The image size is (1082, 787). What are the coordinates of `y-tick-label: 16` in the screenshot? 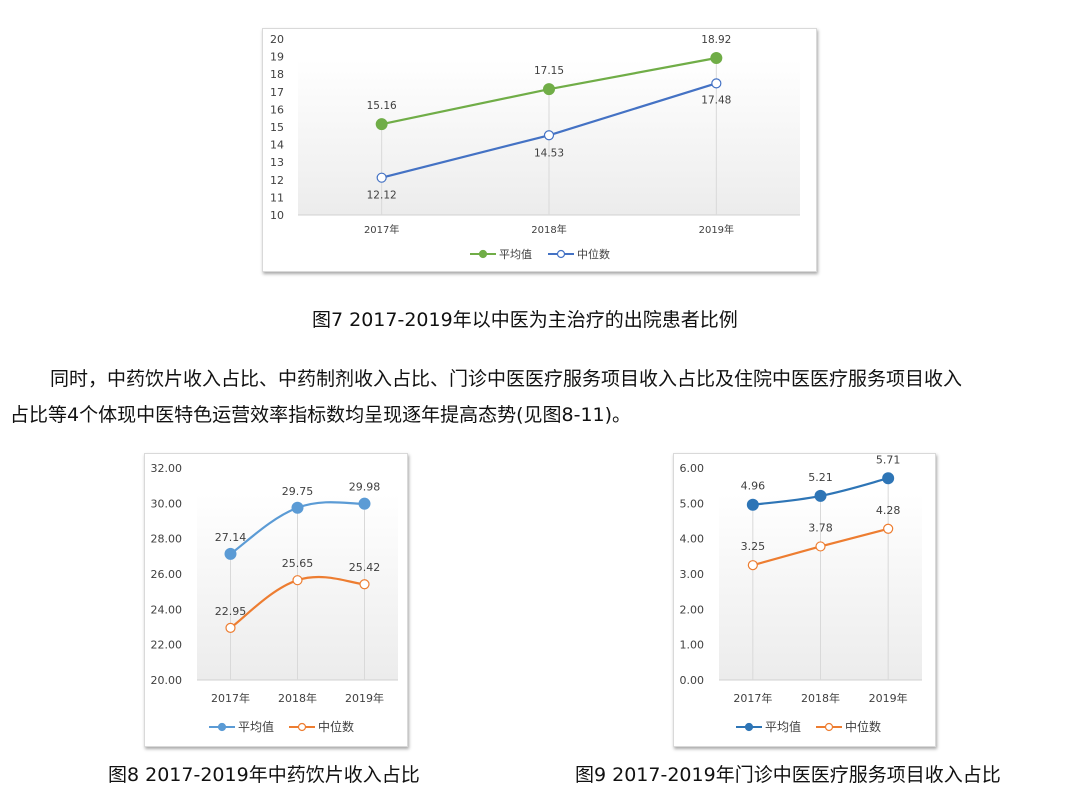 It's located at (277, 109).